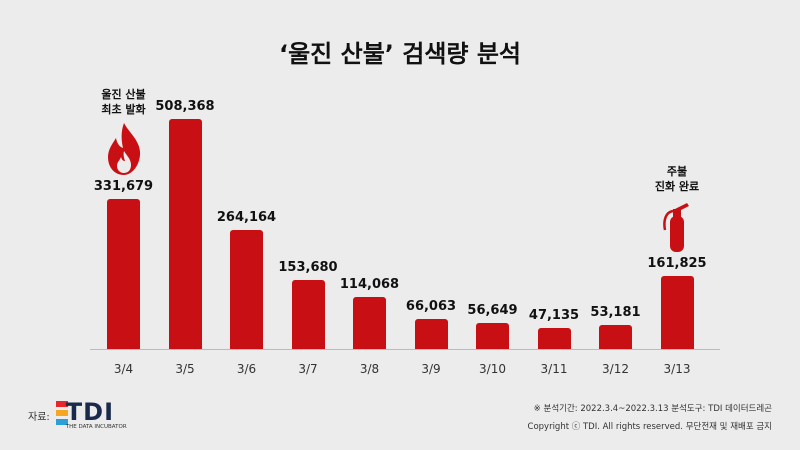 The width and height of the screenshot is (800, 450). What do you see at coordinates (123, 95) in the screenshot?
I see `annotation-line: 울진 산불` at bounding box center [123, 95].